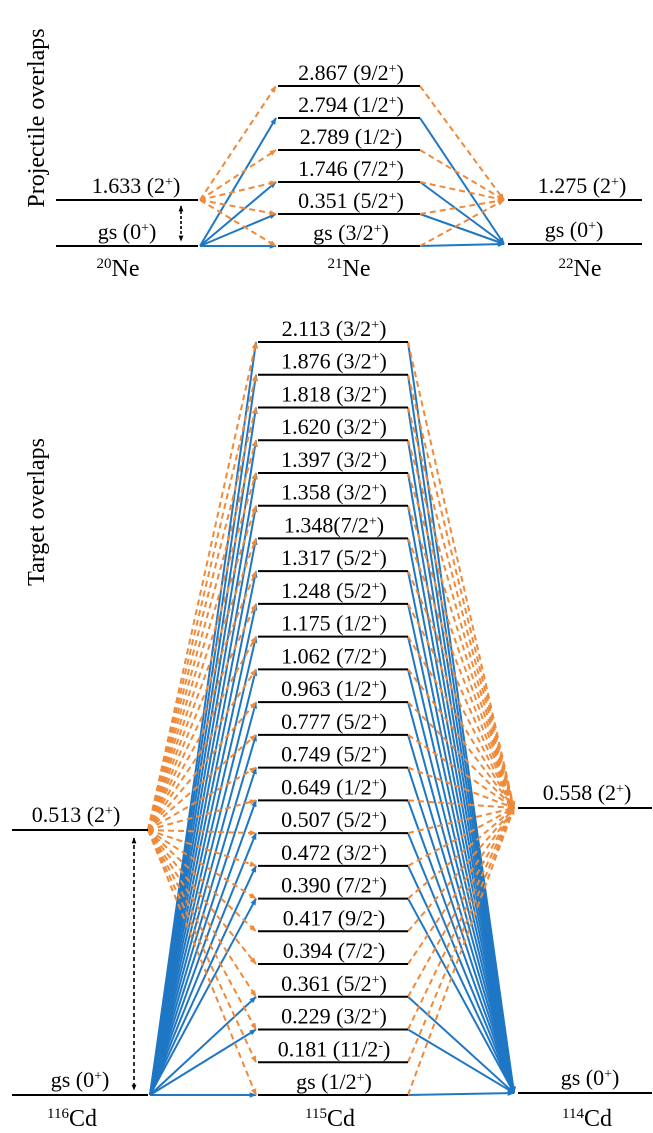 The image size is (653, 1133). I want to click on cd115-label-16: 1.317 (5/2+), so click(334, 557).